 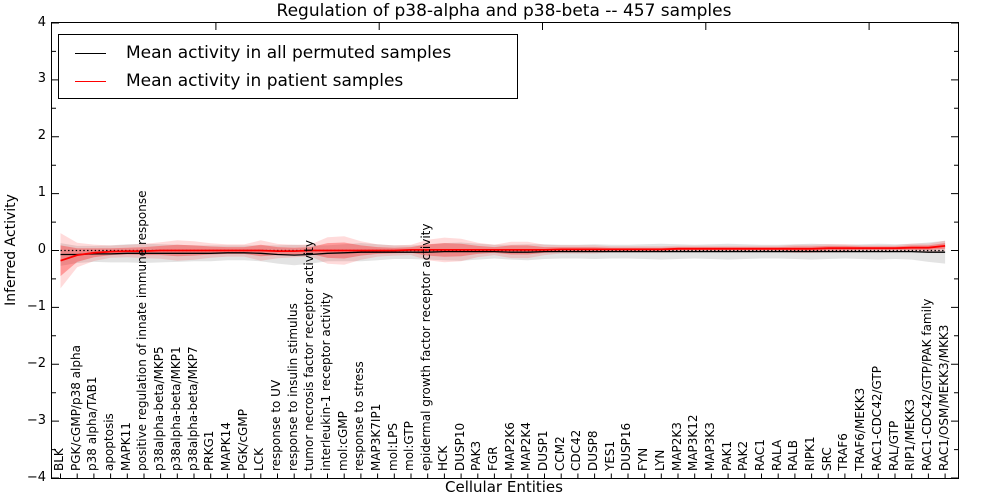 I want to click on x-tick-label: PGK/cGMP/p38 alpha, so click(x=75, y=408).